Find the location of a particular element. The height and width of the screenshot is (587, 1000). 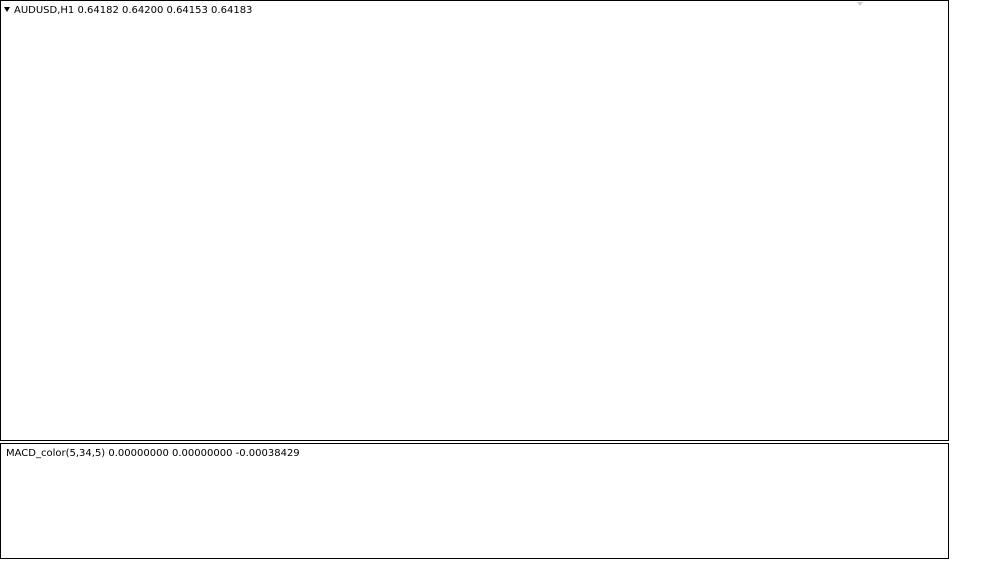

scroll-marker is located at coordinates (860, 4).